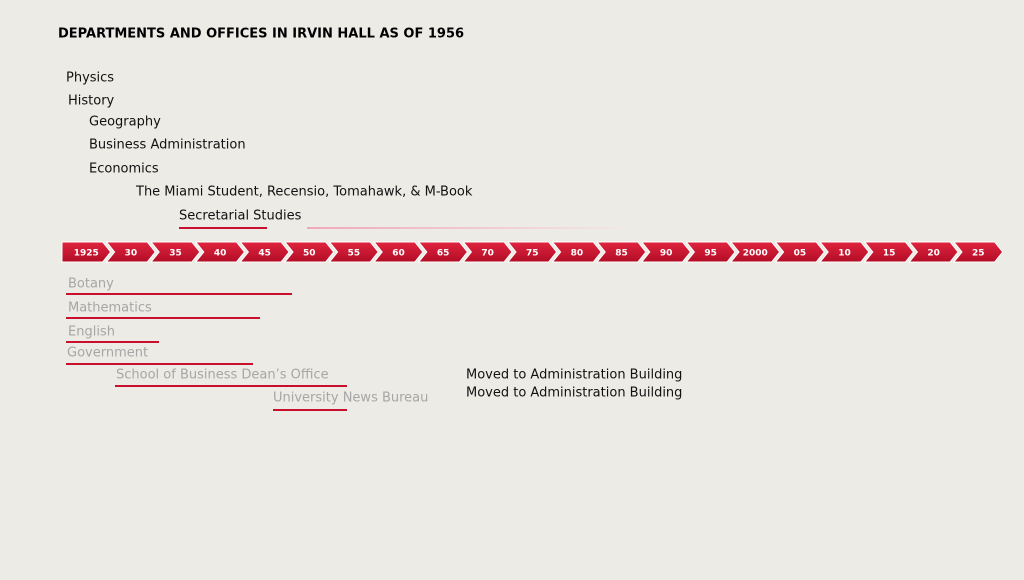 This screenshot has width=1024, height=580. What do you see at coordinates (577, 254) in the screenshot?
I see `timeline-label: 80` at bounding box center [577, 254].